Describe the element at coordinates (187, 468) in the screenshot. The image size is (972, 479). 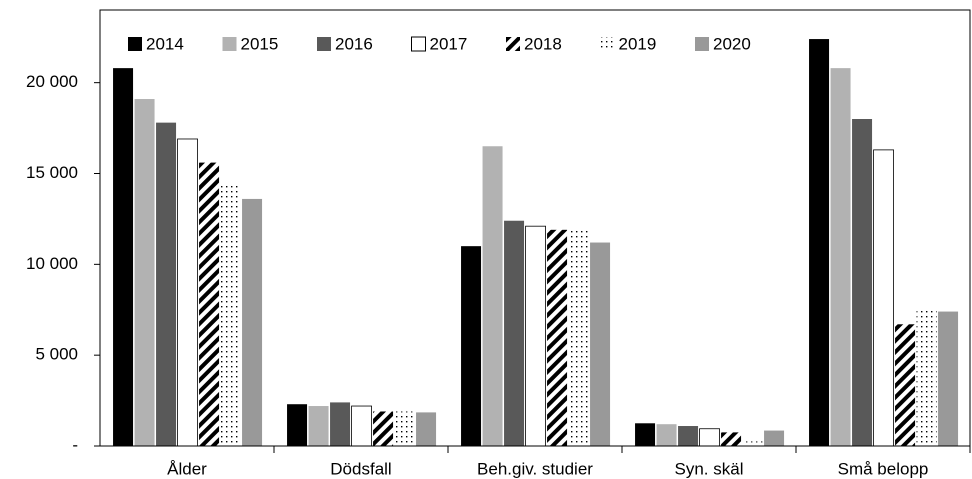
I see `x-tick-label: Ålder` at that location.